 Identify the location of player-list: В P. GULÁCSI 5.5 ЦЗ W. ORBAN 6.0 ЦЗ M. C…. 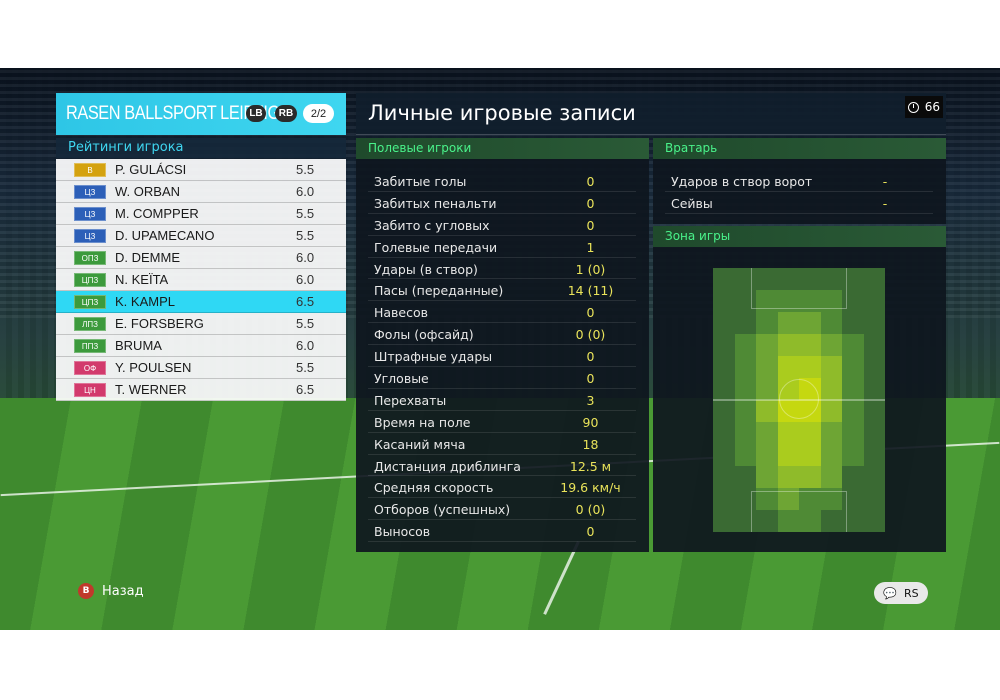
(201, 280).